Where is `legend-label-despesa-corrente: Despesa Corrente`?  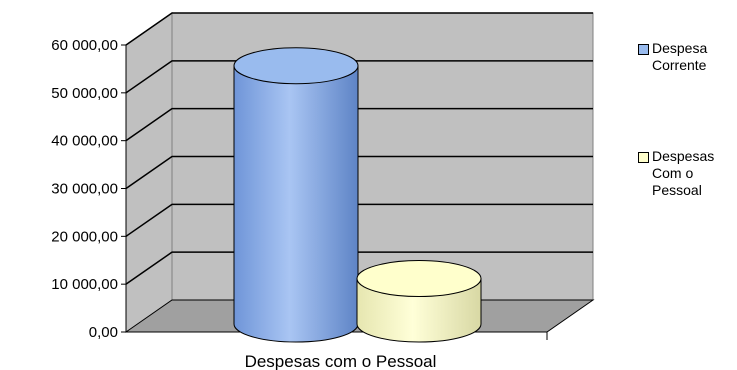
legend-label-despesa-corrente: Despesa Corrente is located at coordinates (680, 56).